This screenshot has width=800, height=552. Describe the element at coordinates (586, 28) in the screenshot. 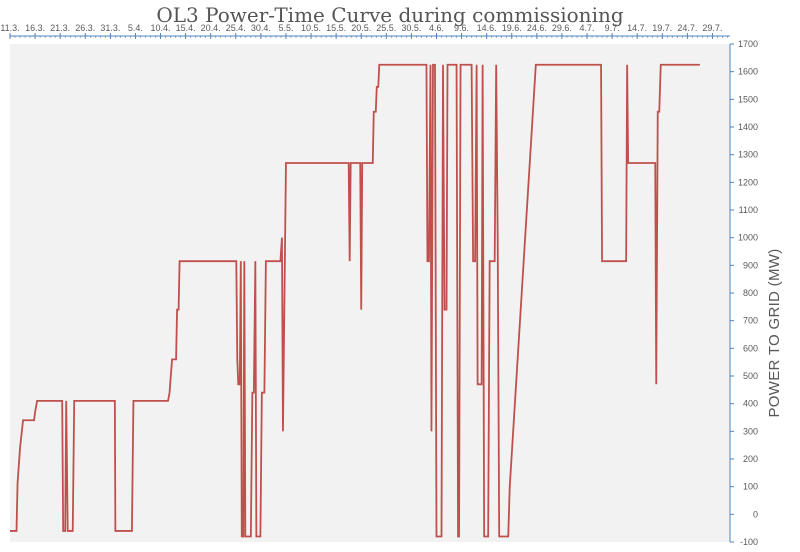

I see `x-tick-label: 4.7.` at that location.